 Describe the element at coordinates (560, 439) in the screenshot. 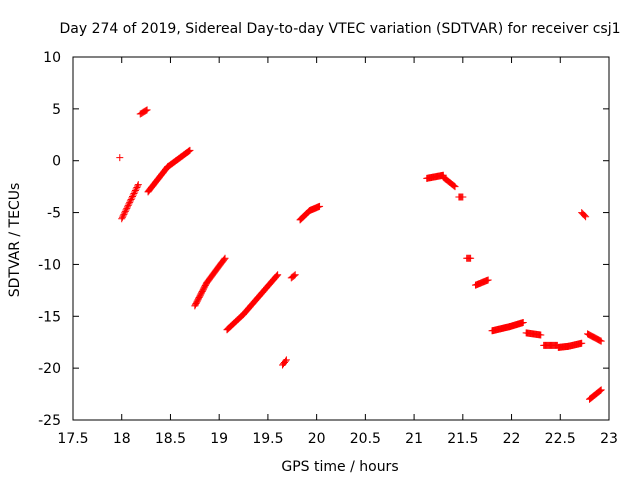

I see `x-tick-label: 22.5` at that location.